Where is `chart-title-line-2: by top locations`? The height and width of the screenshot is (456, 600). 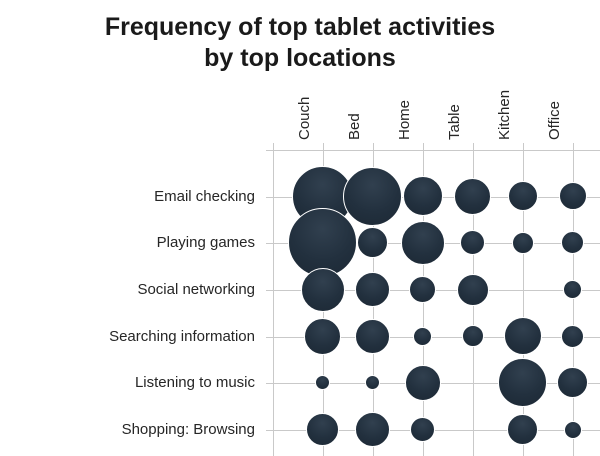
chart-title-line-2: by top locations is located at coordinates (300, 57).